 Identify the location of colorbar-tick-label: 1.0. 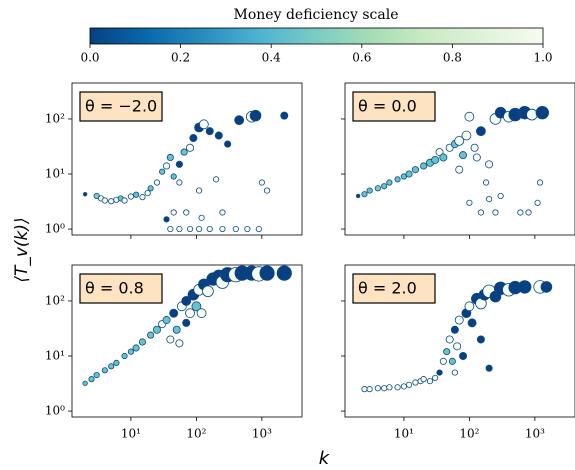
(542, 58).